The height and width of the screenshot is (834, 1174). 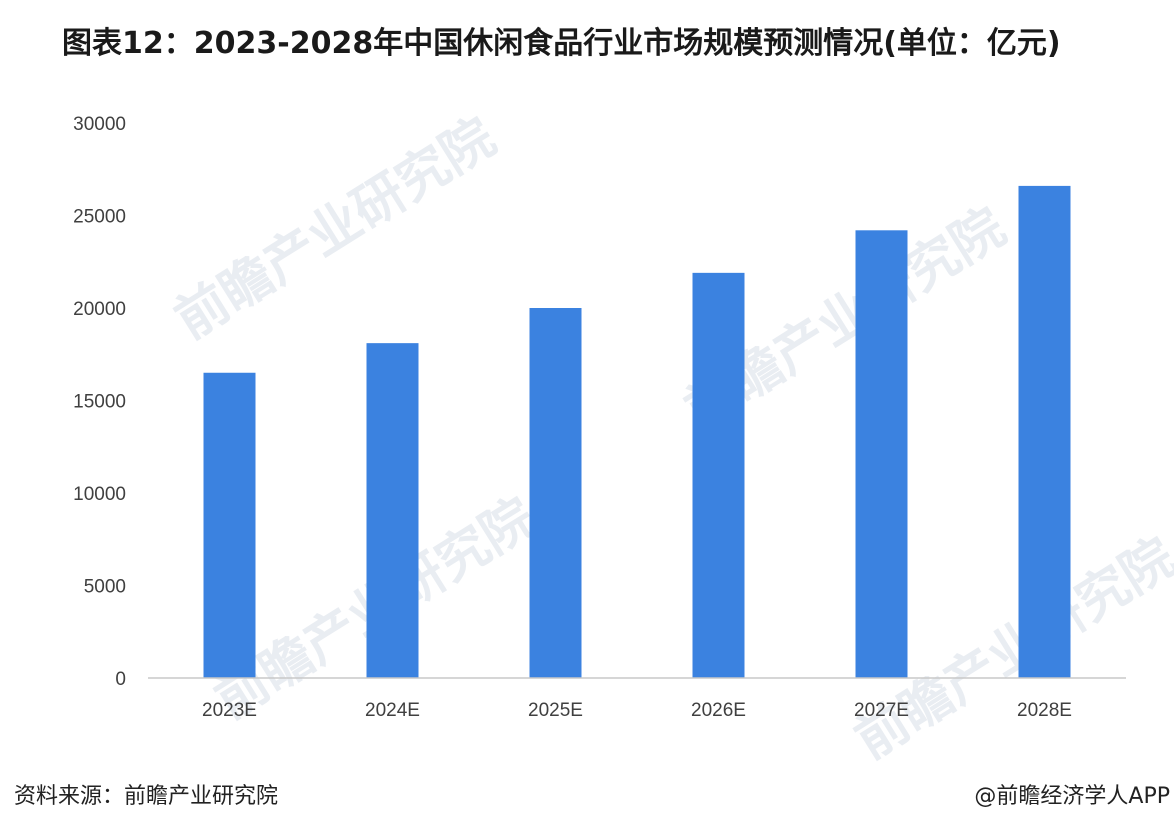 I want to click on bar-2026E, so click(x=718, y=475).